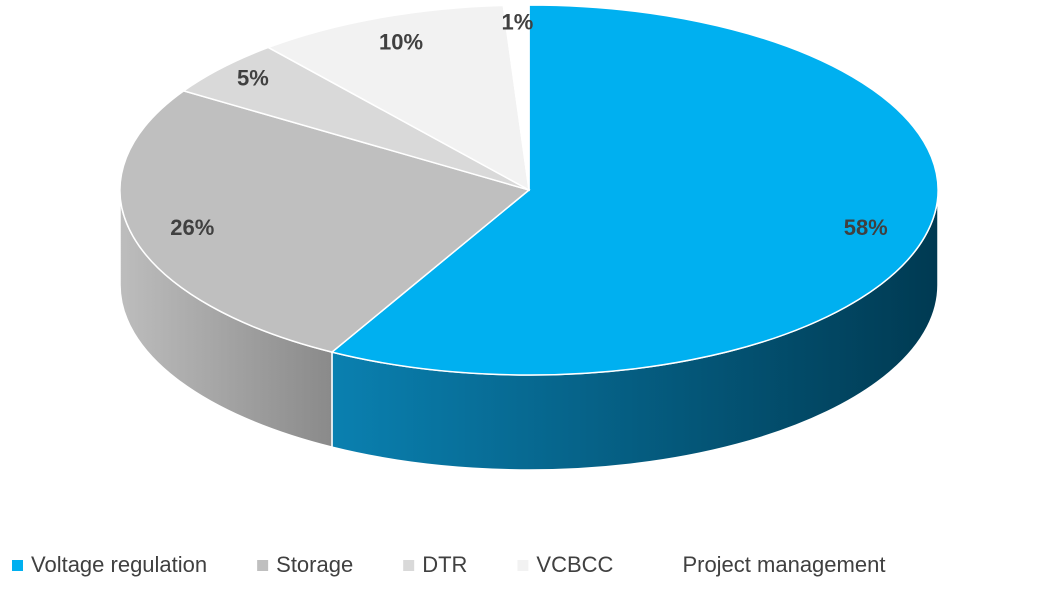 The width and height of the screenshot is (1063, 607). I want to click on legend-label: DTR, so click(444, 564).